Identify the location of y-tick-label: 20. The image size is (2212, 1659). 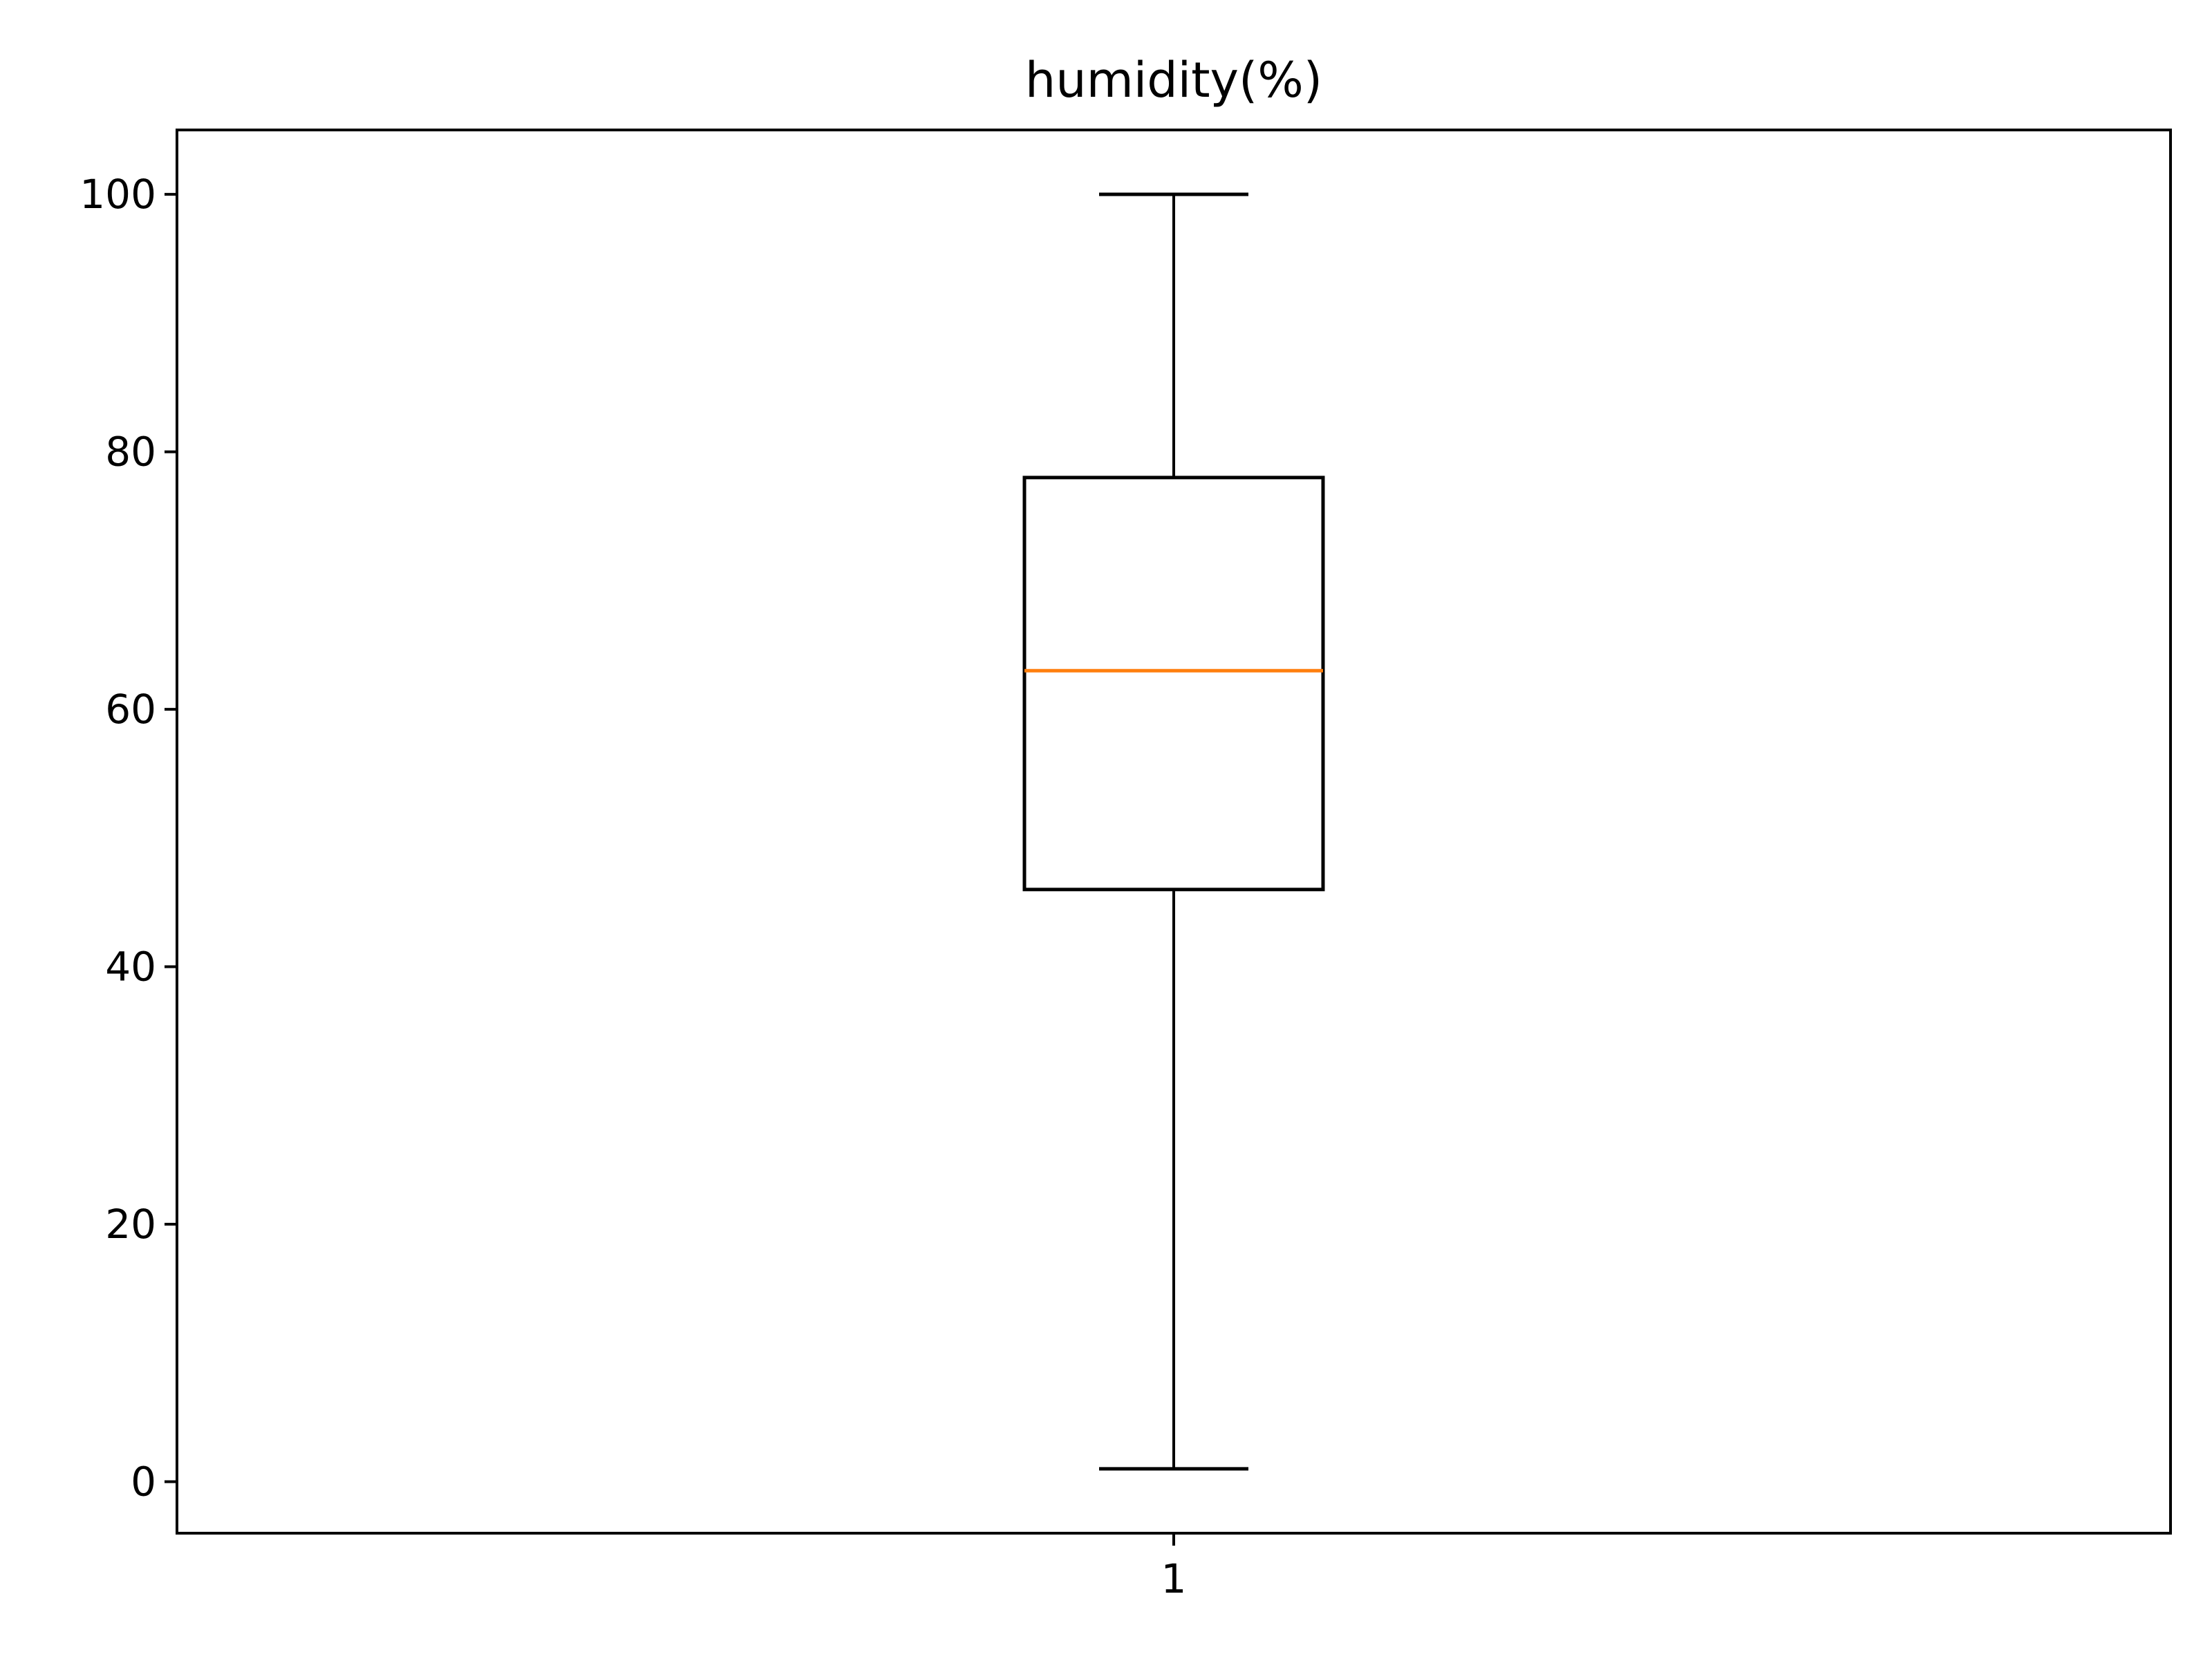
(130, 1224).